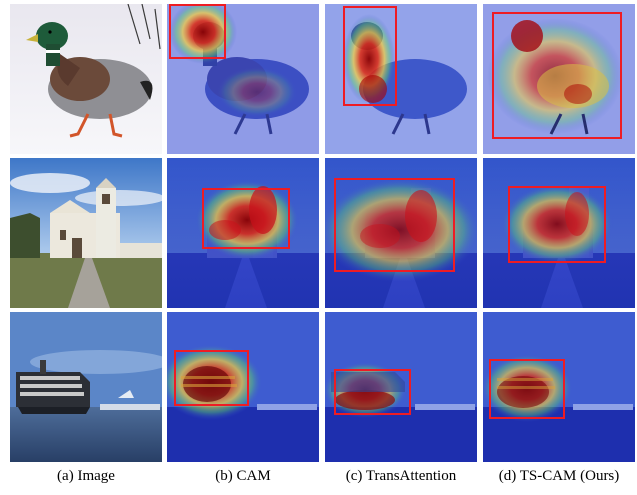  I want to click on cam-church-heatmap, so click(243, 233).